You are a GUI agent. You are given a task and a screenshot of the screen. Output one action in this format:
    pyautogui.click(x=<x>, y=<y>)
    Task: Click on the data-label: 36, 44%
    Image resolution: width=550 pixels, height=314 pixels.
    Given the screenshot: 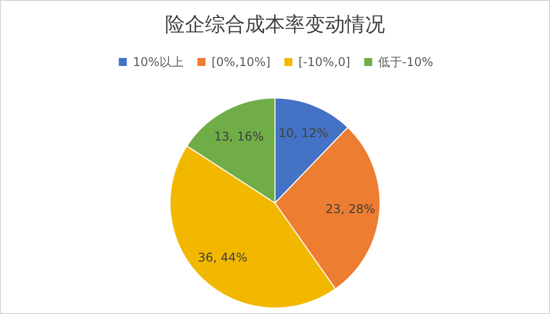 What is the action you would take?
    pyautogui.click(x=223, y=257)
    